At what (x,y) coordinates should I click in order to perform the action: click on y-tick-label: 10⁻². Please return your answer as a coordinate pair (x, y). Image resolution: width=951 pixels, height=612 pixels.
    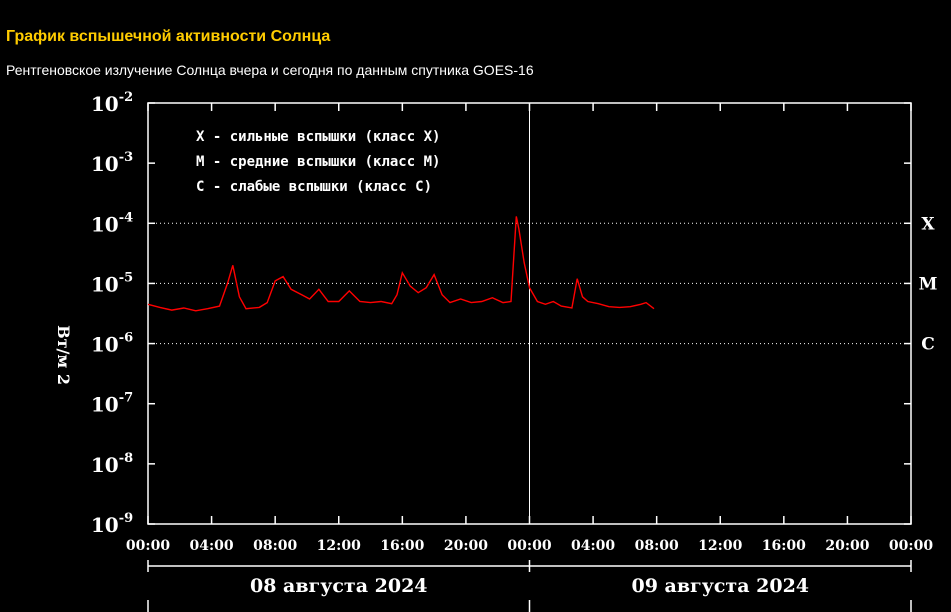
    Looking at the image, I should click on (112, 103).